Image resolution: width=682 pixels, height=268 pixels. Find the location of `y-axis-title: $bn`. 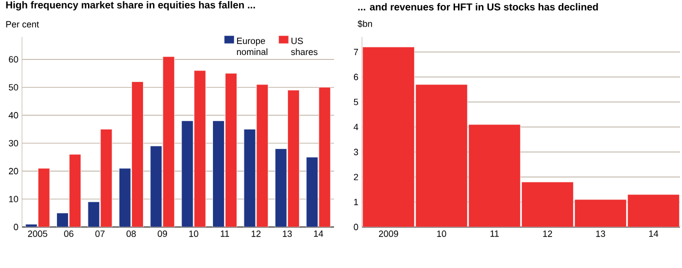

y-axis-title: $bn is located at coordinates (365, 24).